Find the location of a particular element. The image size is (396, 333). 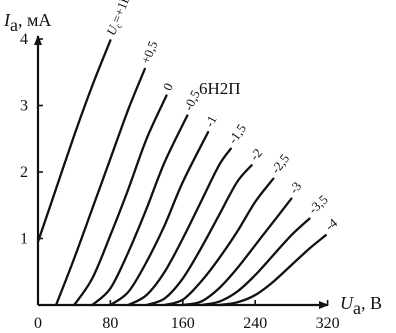

y-tick-label-3: 4 is located at coordinates (24, 39).